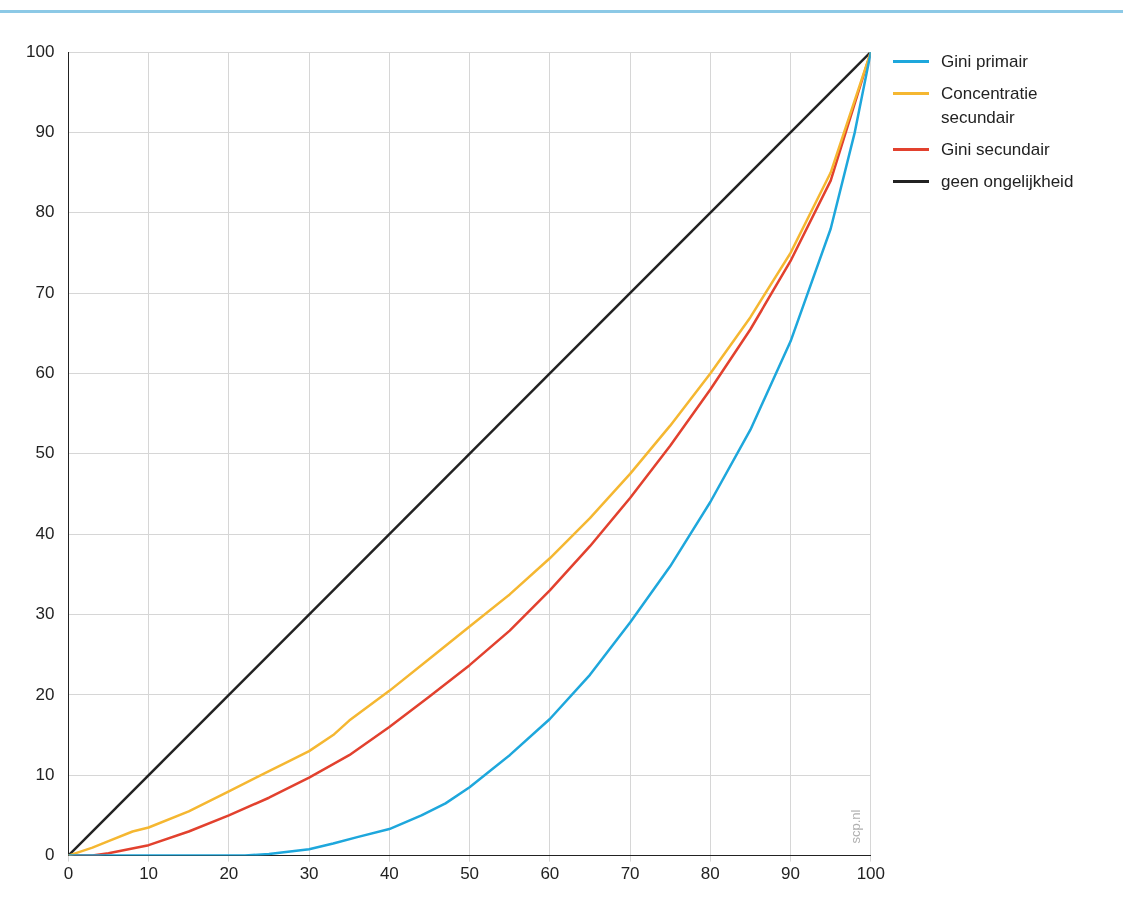 This screenshot has width=1123, height=913. Describe the element at coordinates (45, 373) in the screenshot. I see `y-tick-label: 60` at that location.